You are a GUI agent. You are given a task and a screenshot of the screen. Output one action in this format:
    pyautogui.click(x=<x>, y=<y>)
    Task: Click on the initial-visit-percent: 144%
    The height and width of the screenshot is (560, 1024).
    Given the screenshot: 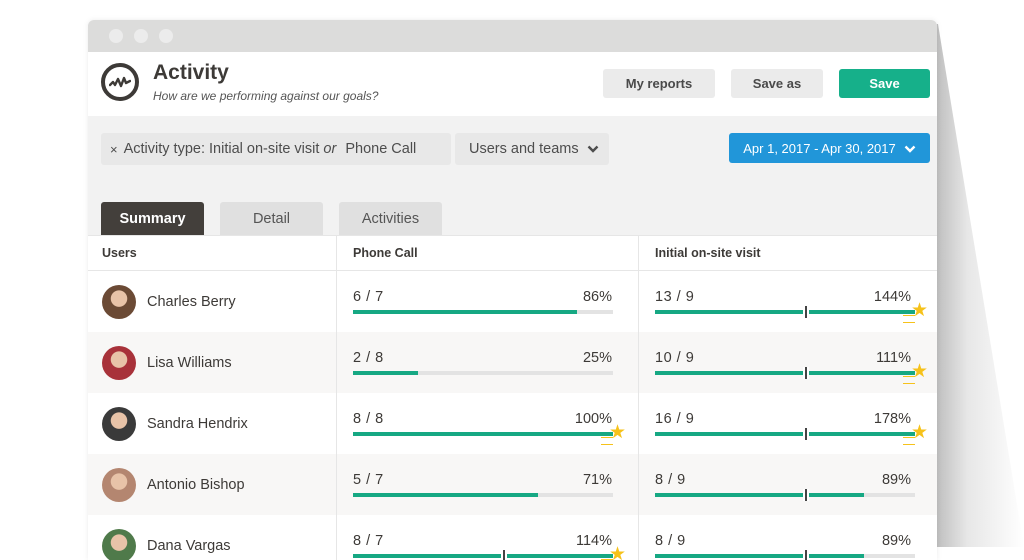 What is the action you would take?
    pyautogui.click(x=892, y=297)
    